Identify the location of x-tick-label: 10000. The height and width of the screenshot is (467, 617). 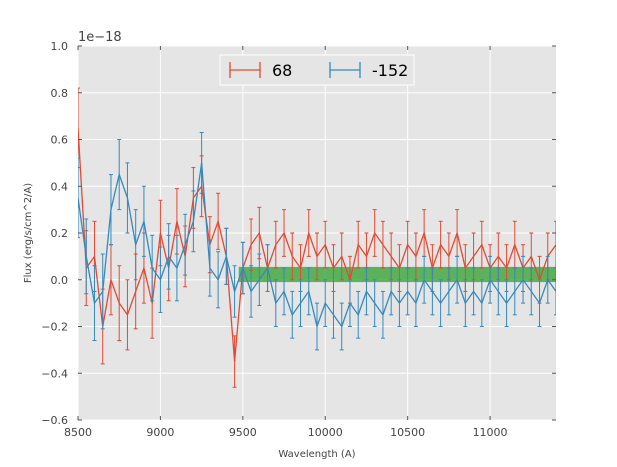
(325, 432).